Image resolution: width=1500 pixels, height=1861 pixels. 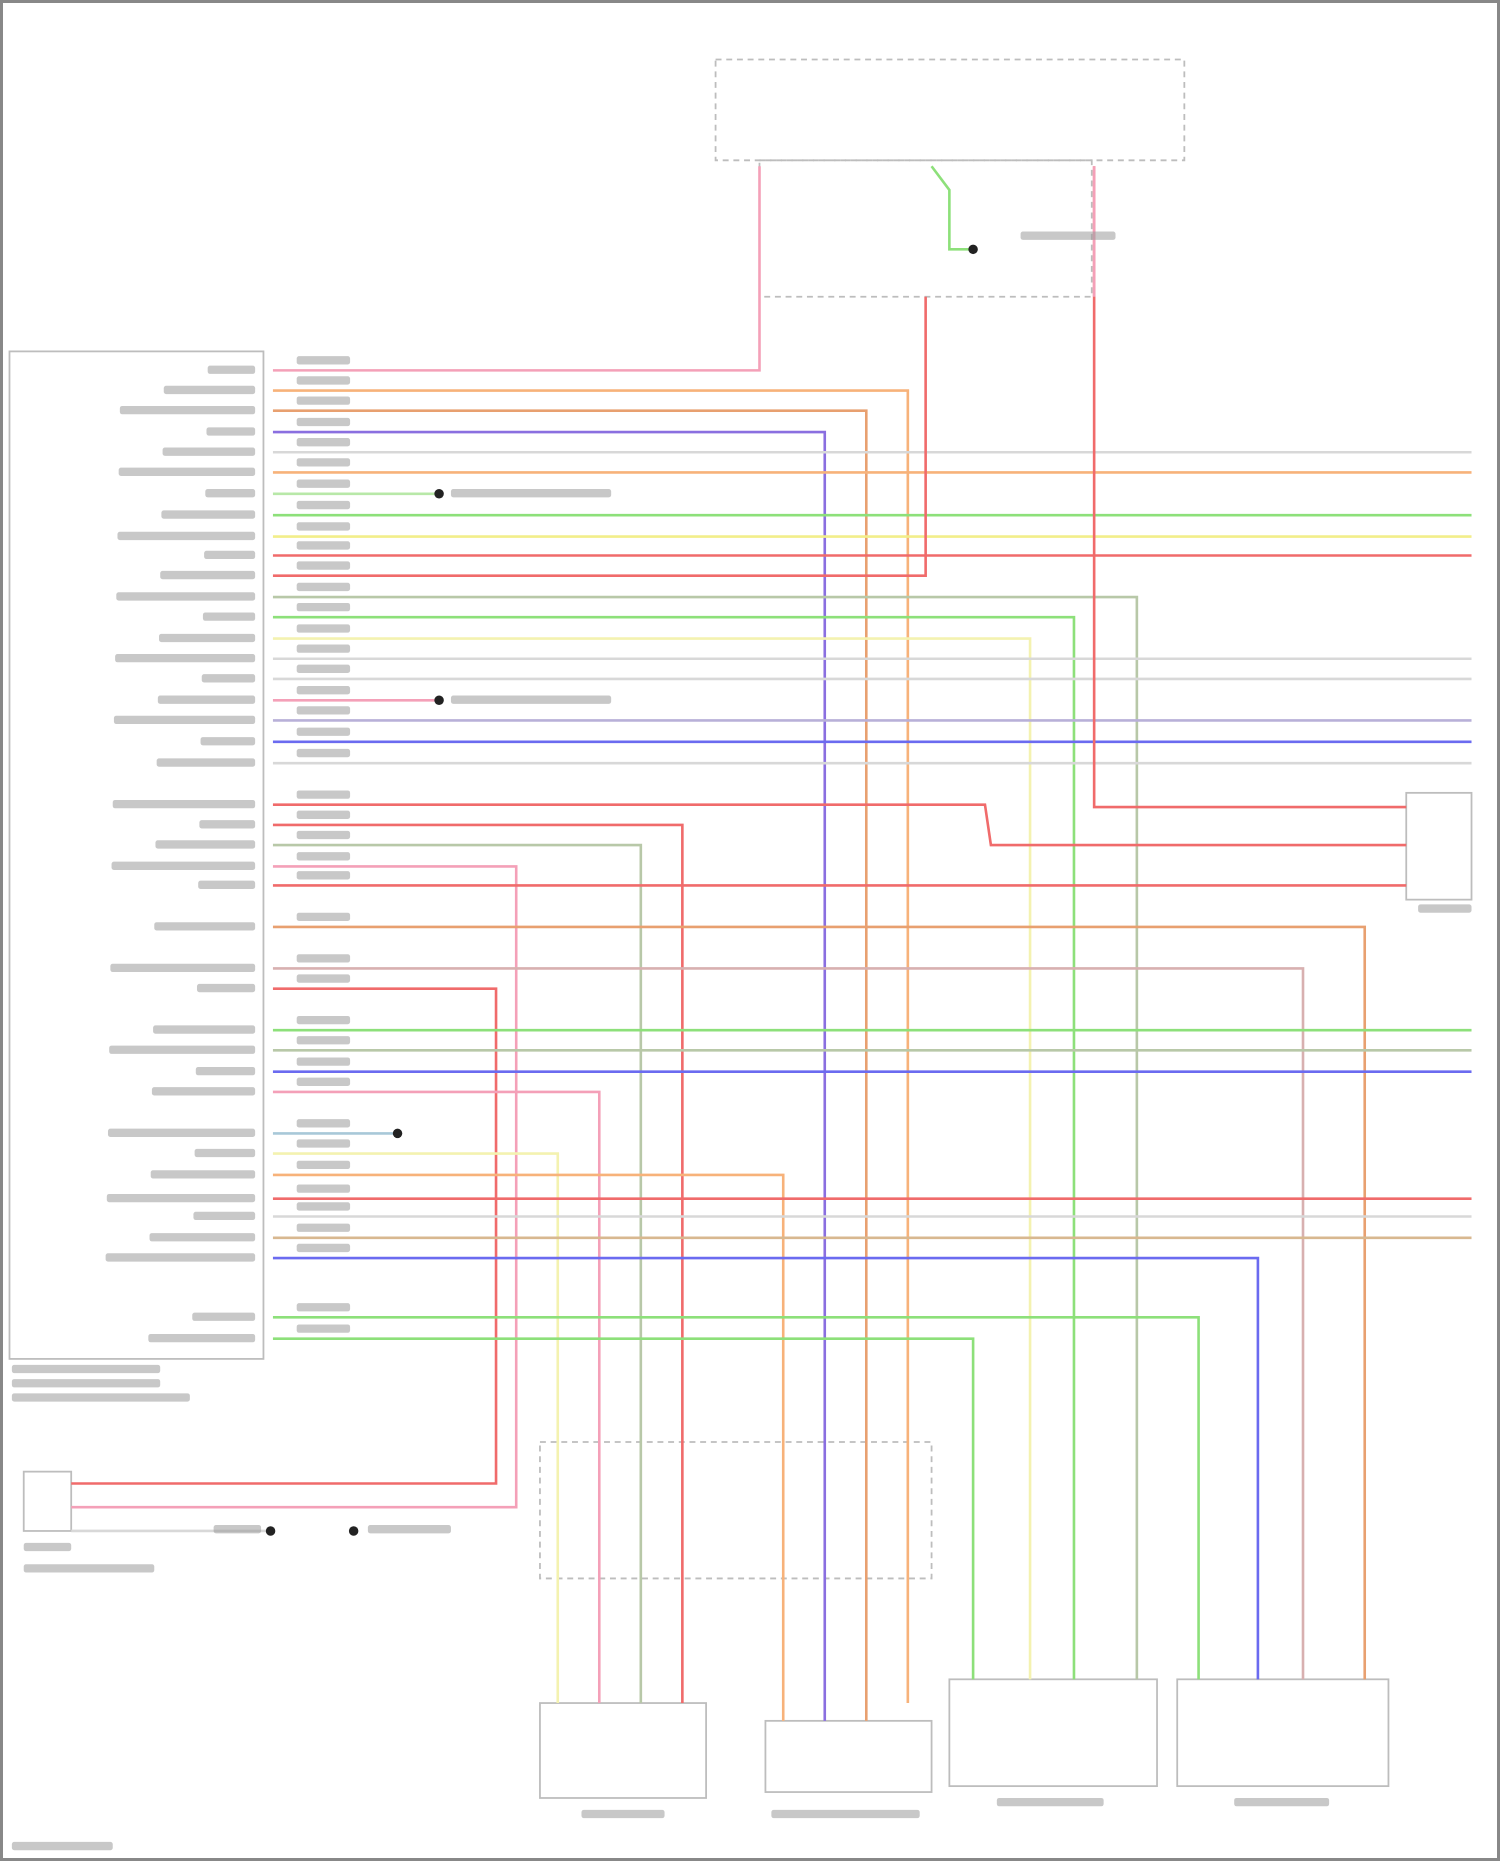 What do you see at coordinates (136, 855) in the screenshot?
I see `main-connector` at bounding box center [136, 855].